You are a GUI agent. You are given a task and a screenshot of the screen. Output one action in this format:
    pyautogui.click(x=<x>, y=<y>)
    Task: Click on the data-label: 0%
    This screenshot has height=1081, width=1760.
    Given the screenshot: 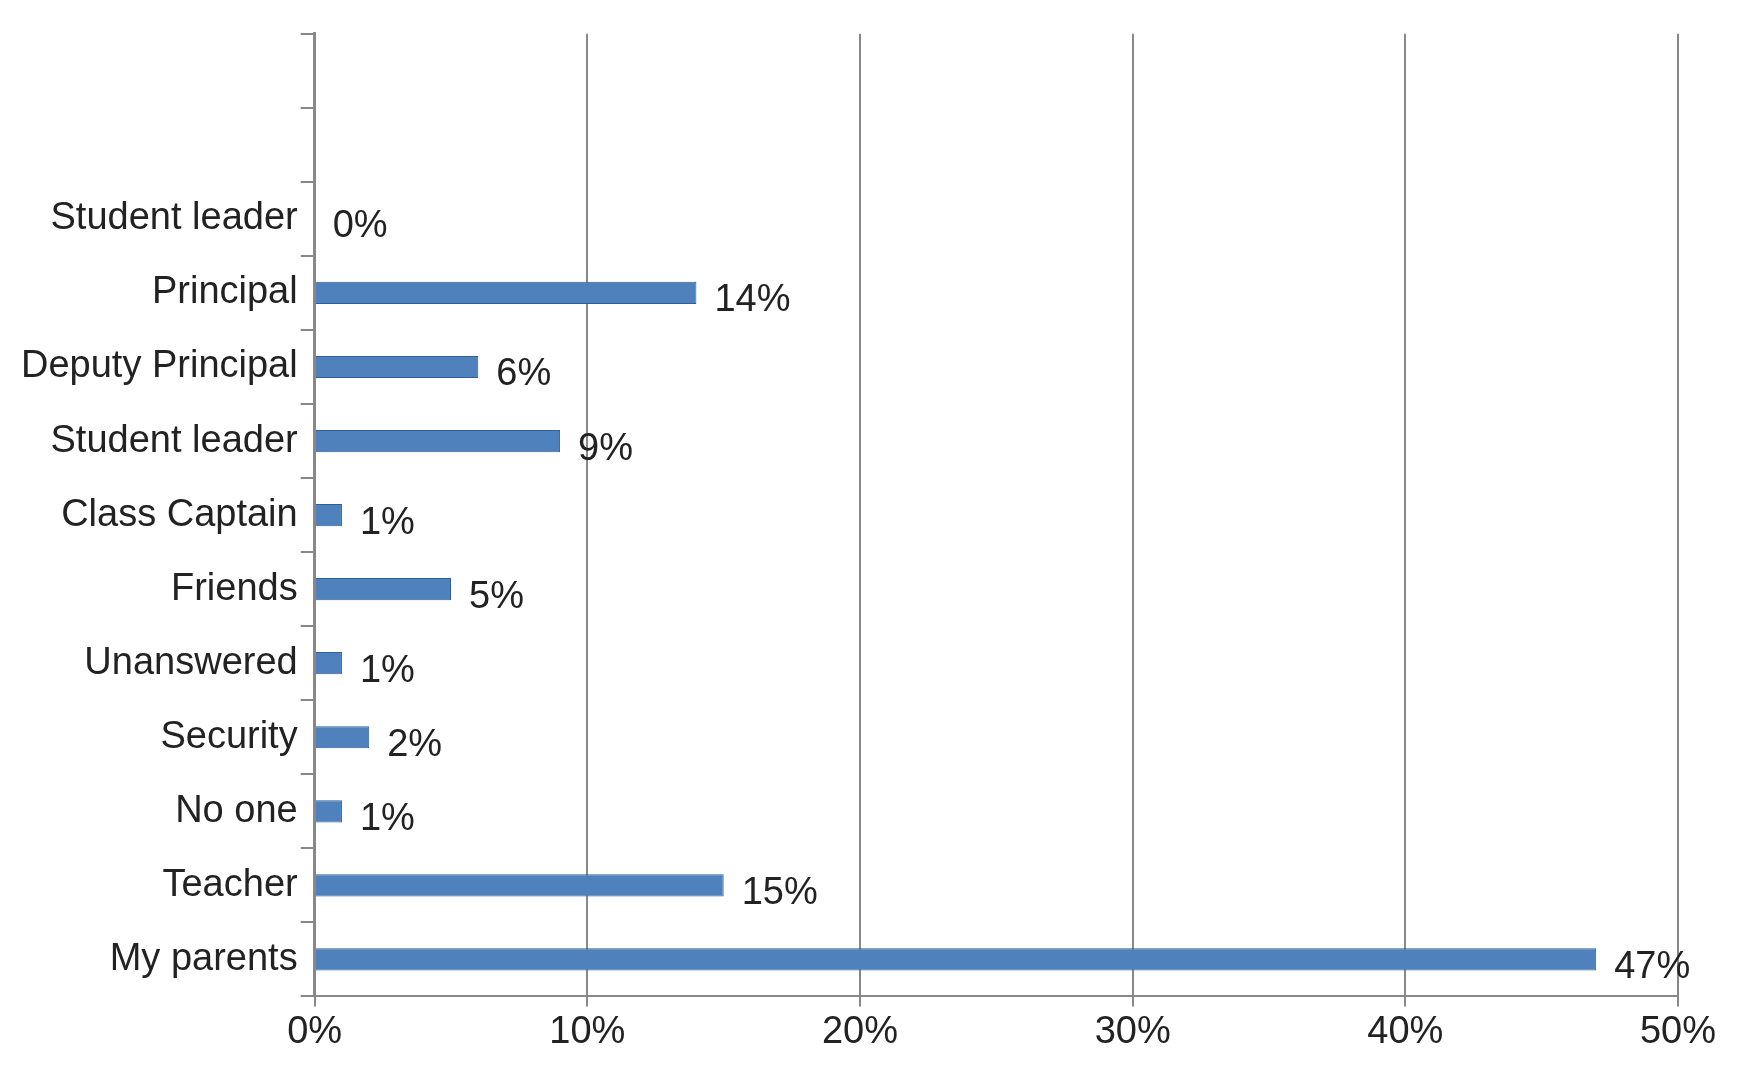 What is the action you would take?
    pyautogui.click(x=360, y=224)
    